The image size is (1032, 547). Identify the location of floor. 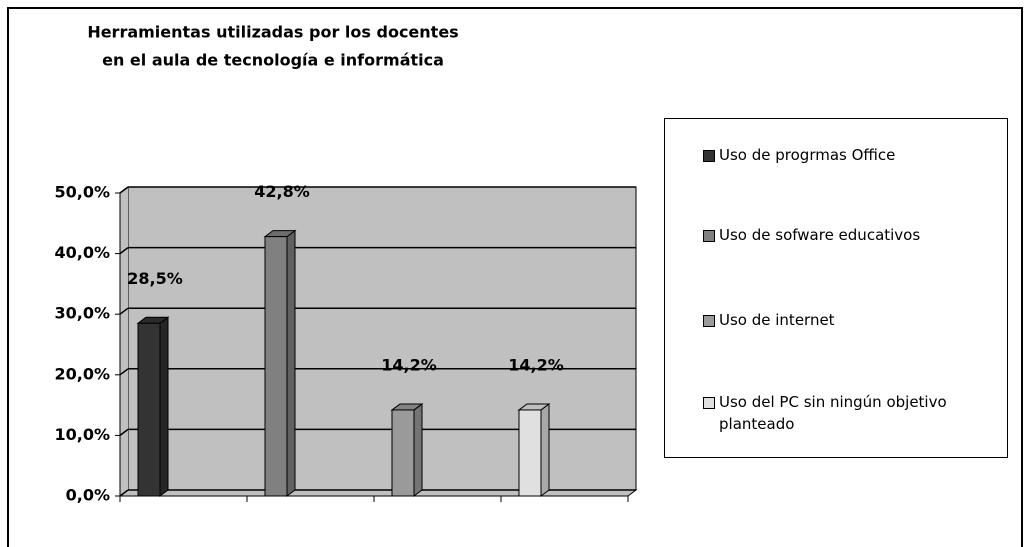
(378, 493).